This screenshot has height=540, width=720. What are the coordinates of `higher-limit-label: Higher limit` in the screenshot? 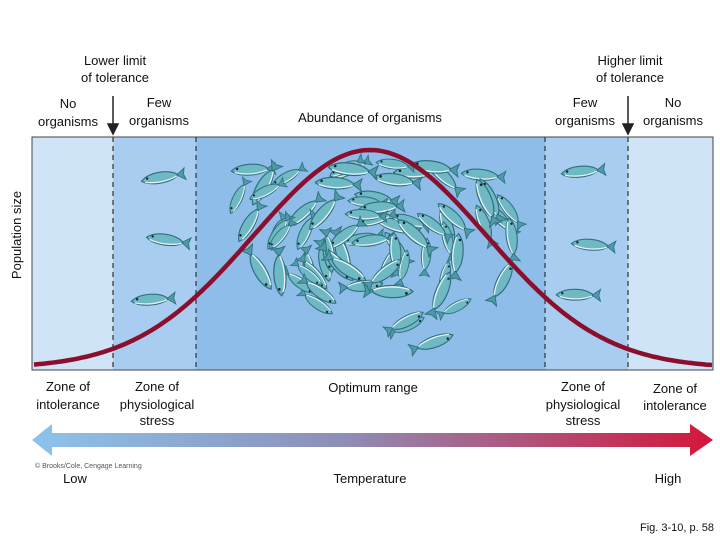 It's located at (629, 60).